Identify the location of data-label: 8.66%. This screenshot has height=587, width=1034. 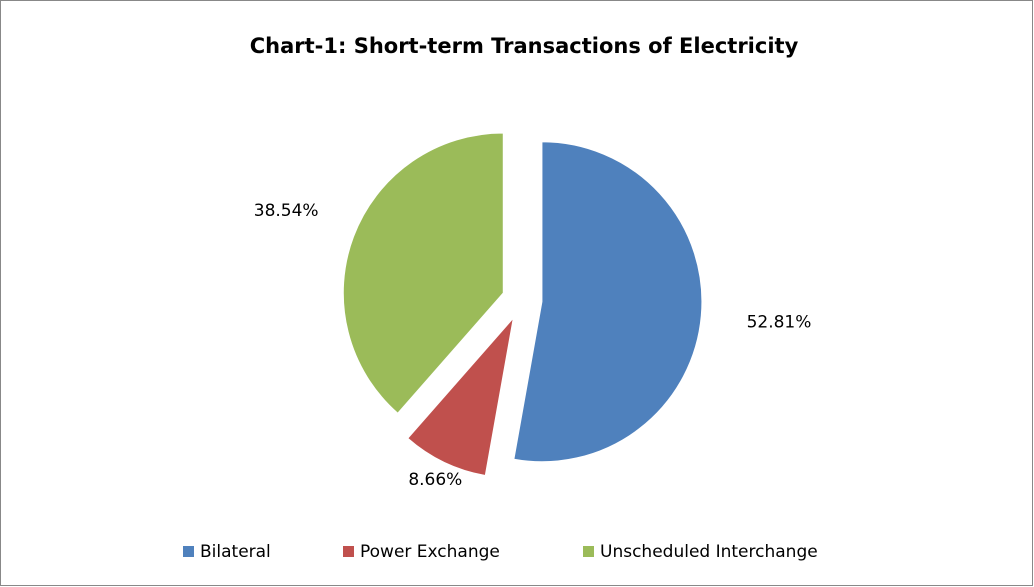
(435, 480).